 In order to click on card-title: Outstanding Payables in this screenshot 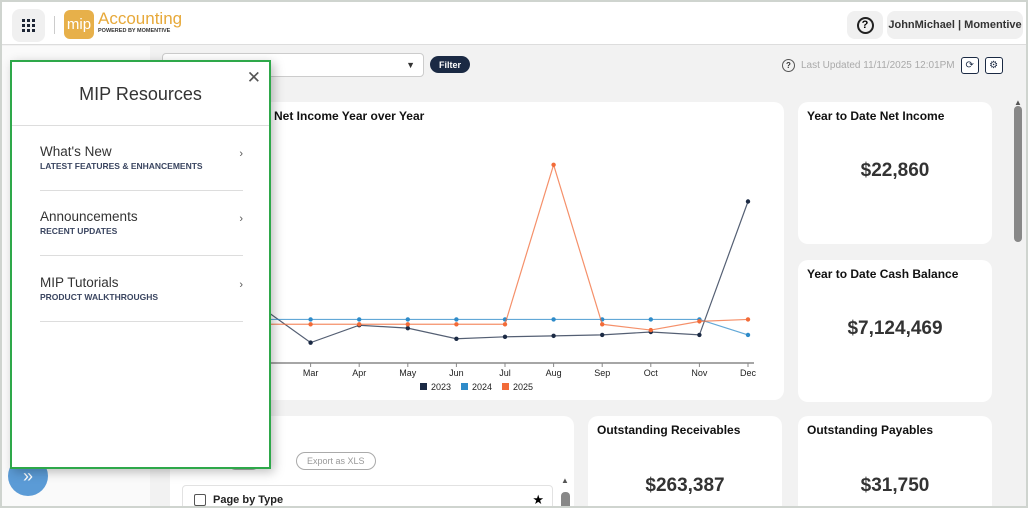, I will do `click(870, 430)`.